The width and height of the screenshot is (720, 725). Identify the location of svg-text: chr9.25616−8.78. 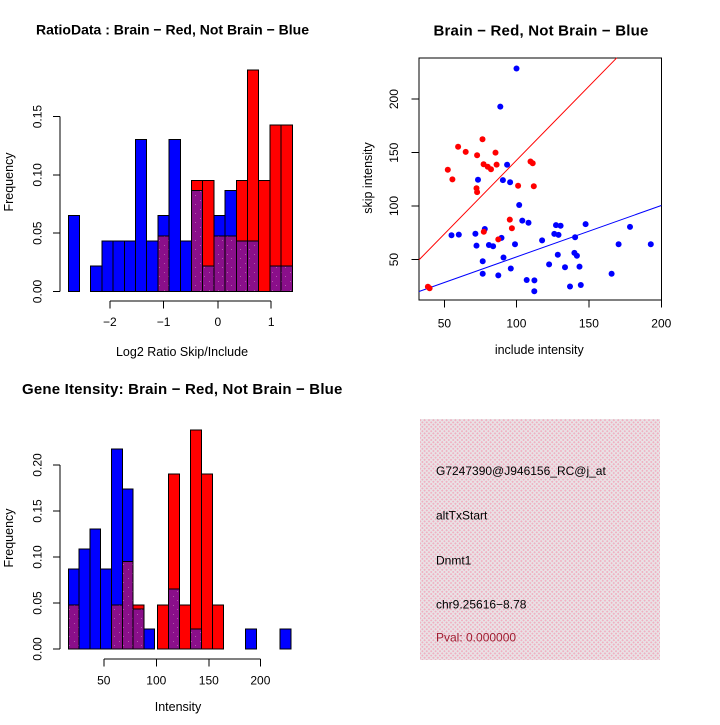
(481, 604).